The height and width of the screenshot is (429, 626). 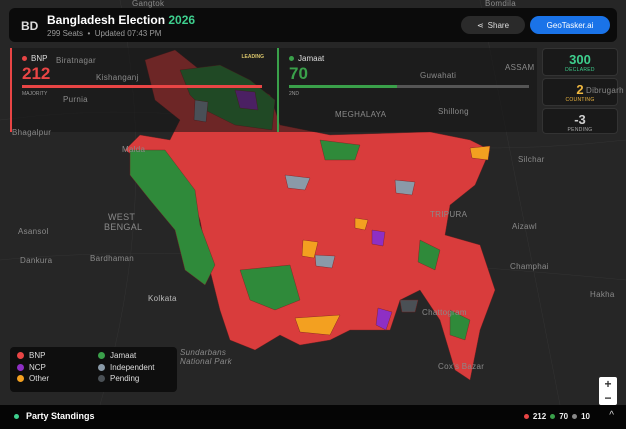 What do you see at coordinates (580, 62) in the screenshot?
I see `stat-declared: 300 DECLARED` at bounding box center [580, 62].